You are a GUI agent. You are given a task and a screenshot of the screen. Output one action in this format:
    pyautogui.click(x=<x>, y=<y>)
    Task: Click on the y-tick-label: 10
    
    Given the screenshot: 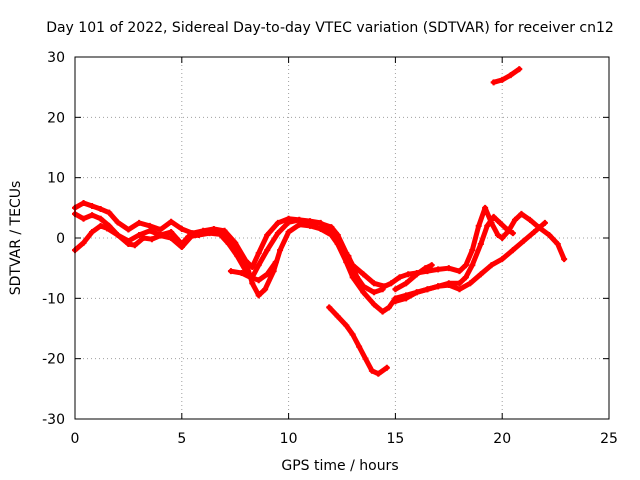 What is the action you would take?
    pyautogui.click(x=56, y=179)
    